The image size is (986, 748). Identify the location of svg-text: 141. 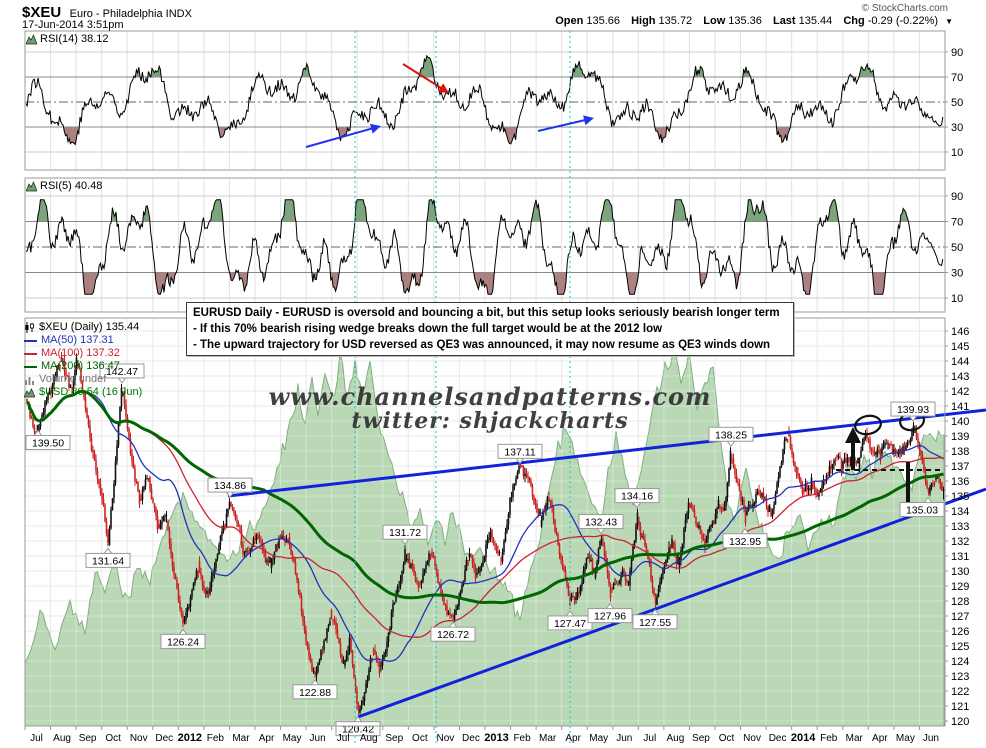
(960, 407).